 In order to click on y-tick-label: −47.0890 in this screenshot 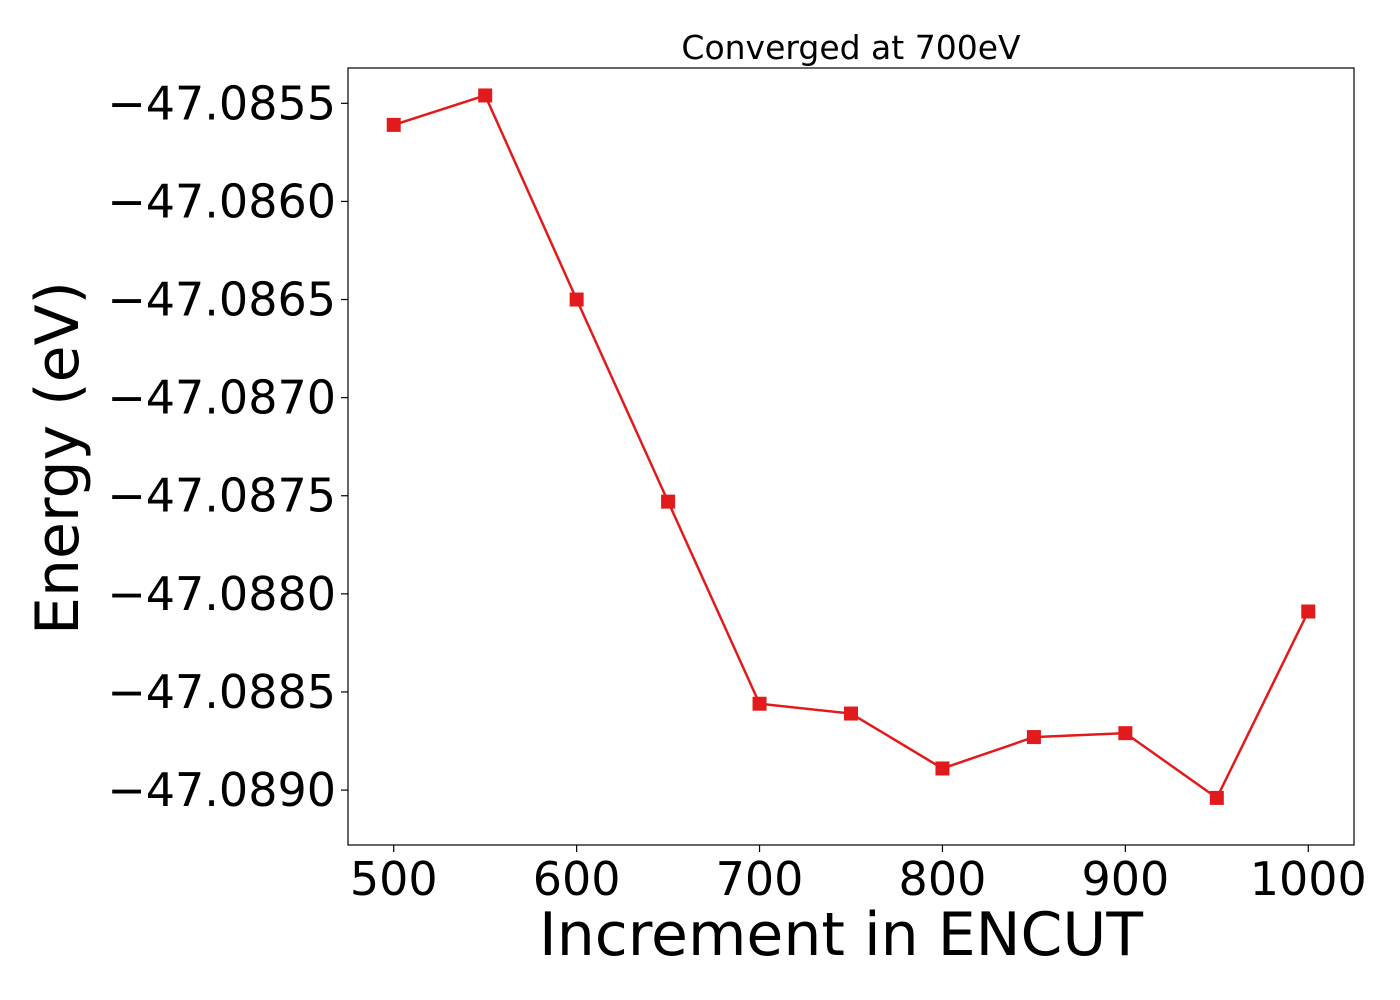, I will do `click(221, 790)`.